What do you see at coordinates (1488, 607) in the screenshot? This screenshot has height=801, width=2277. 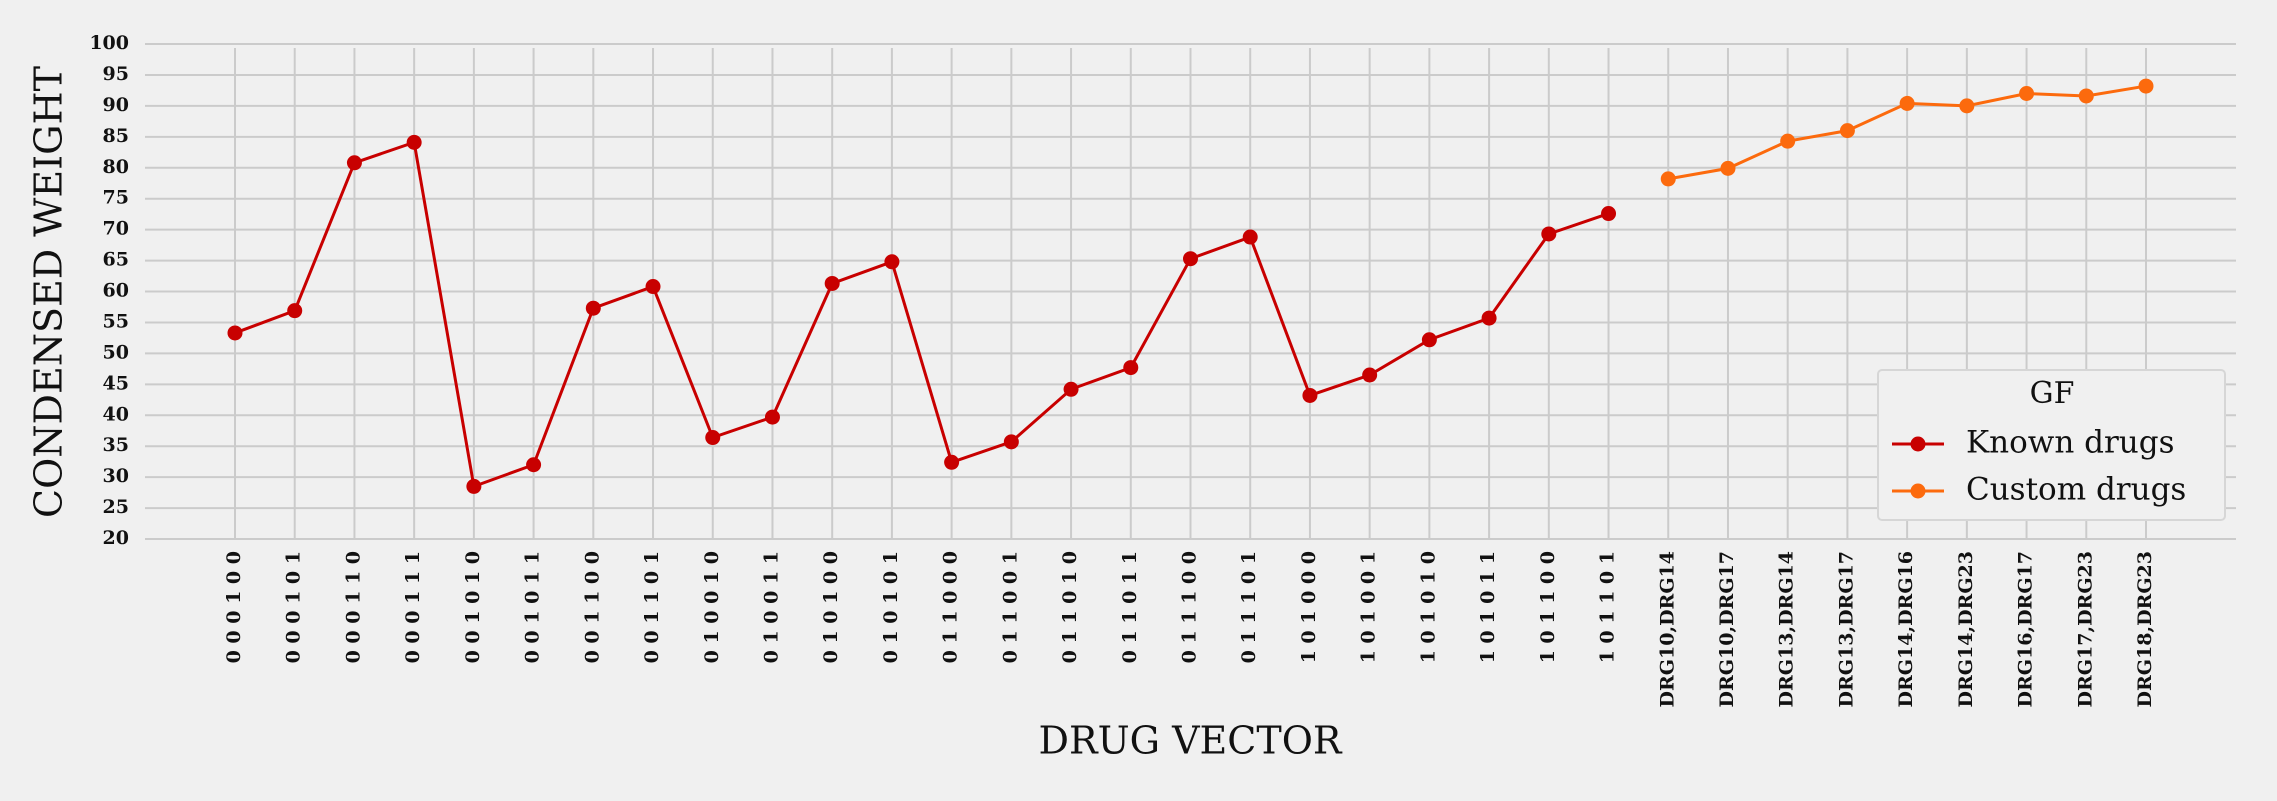 I see `x-tick-label: 1 0 1 0 1 1` at bounding box center [1488, 607].